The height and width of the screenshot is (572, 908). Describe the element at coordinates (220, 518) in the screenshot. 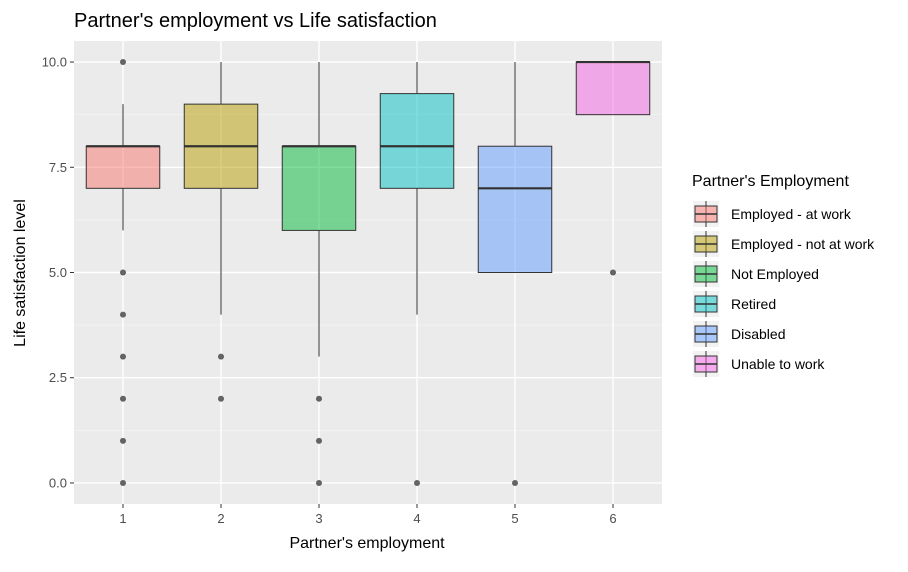

I see `x-tick-label: 2` at that location.